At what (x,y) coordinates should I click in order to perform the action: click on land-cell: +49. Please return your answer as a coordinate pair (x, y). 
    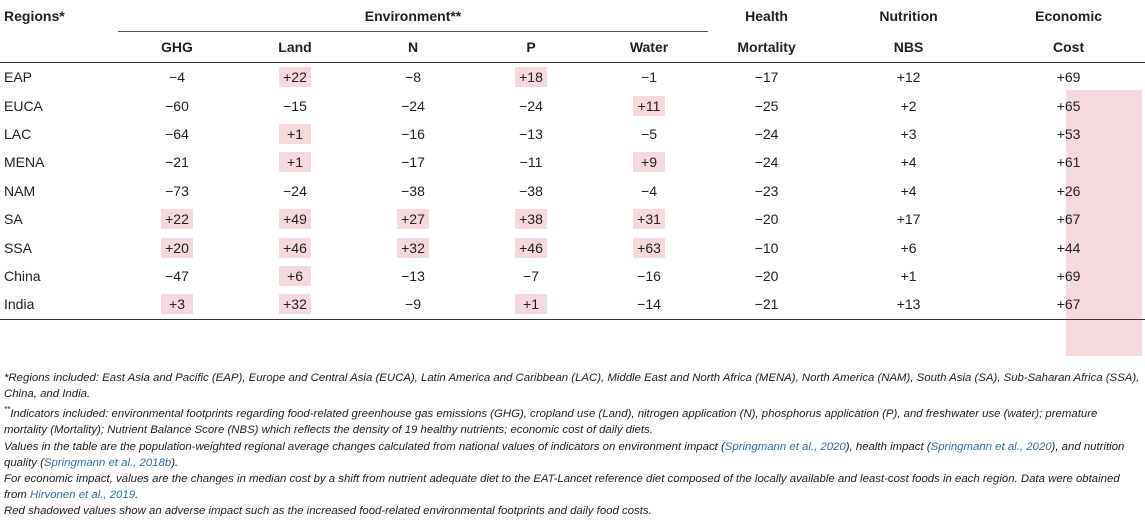
    Looking at the image, I should click on (295, 219).